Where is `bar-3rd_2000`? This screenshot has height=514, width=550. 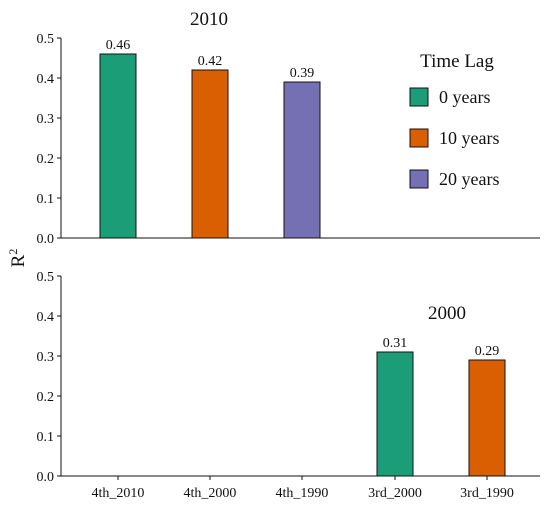
bar-3rd_2000 is located at coordinates (395, 414).